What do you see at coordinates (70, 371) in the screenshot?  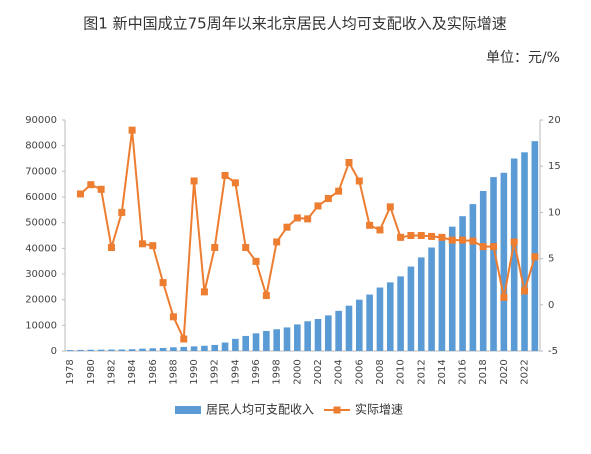 I see `x-tick-label: 1978` at bounding box center [70, 371].